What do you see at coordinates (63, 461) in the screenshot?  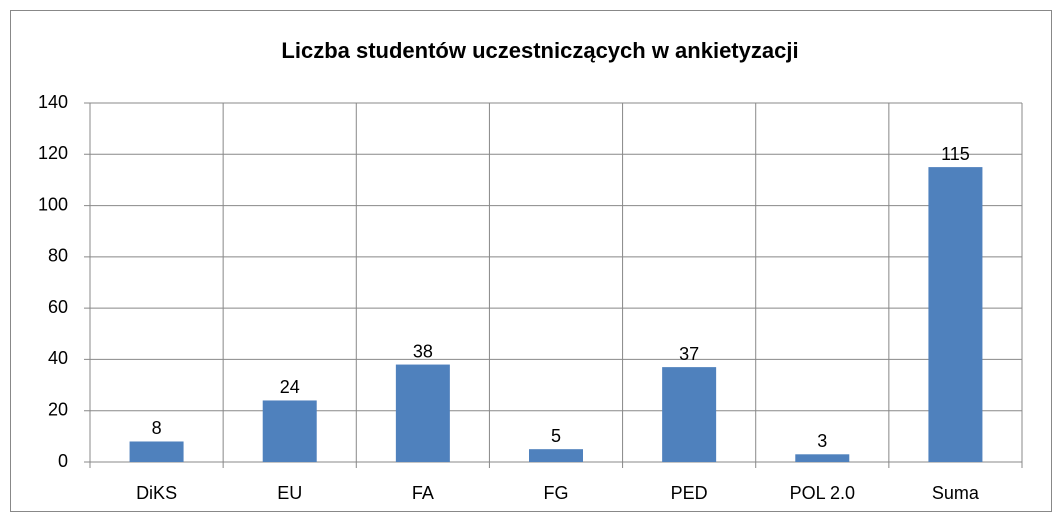 I see `y-tick-label: 0` at bounding box center [63, 461].